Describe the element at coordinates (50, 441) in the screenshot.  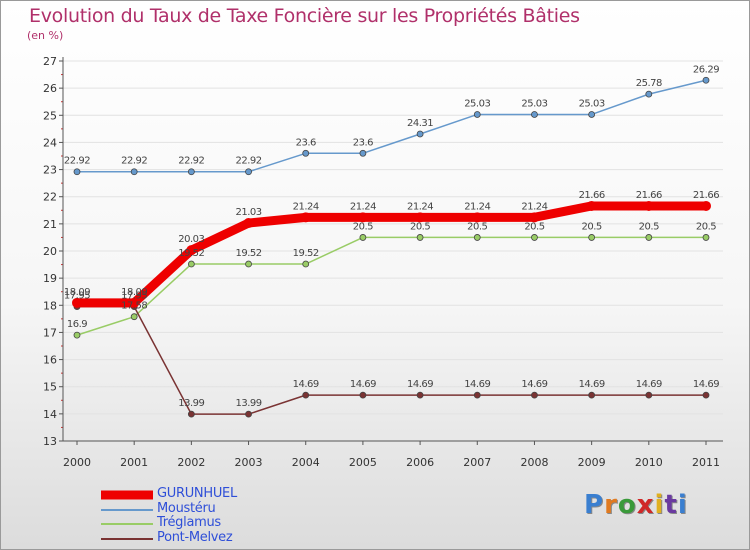
I see `y-tick-label: 13` at that location.